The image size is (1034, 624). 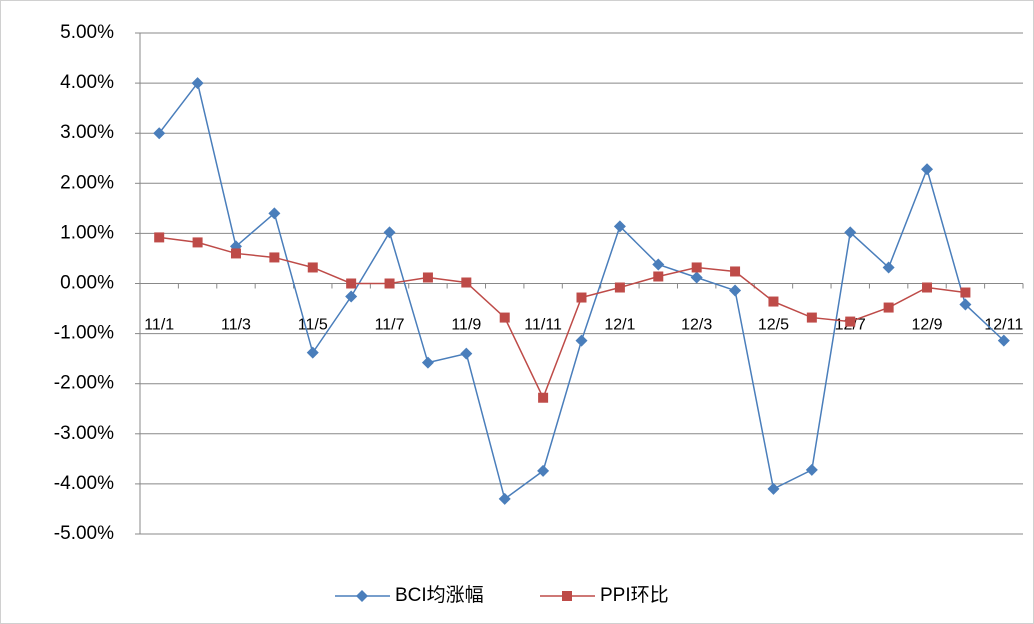 I want to click on y-tick-label: 0.00%, so click(x=87, y=283).